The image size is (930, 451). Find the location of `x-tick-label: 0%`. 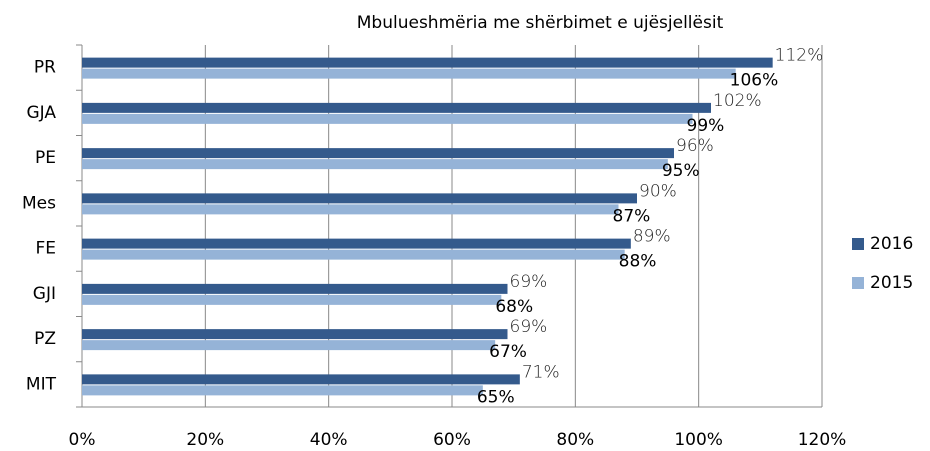

x-tick-label: 0% is located at coordinates (82, 440).